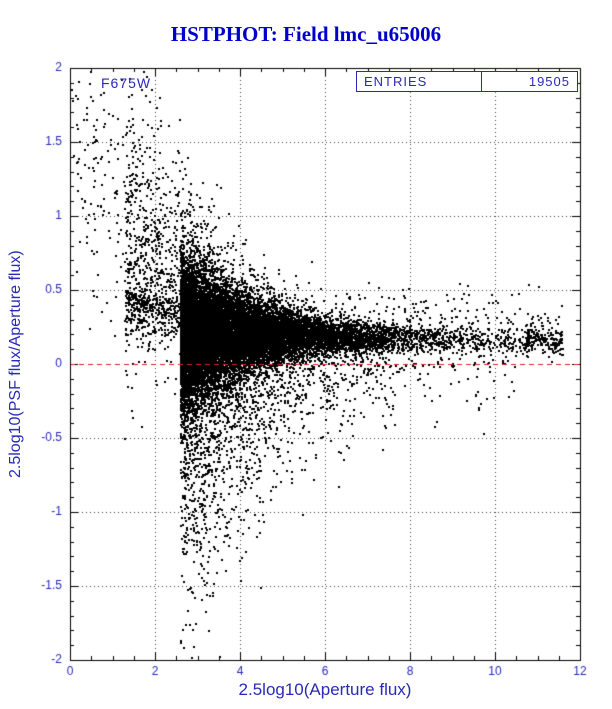 This screenshot has width=612, height=709. I want to click on filter-label: F675W, so click(126, 83).